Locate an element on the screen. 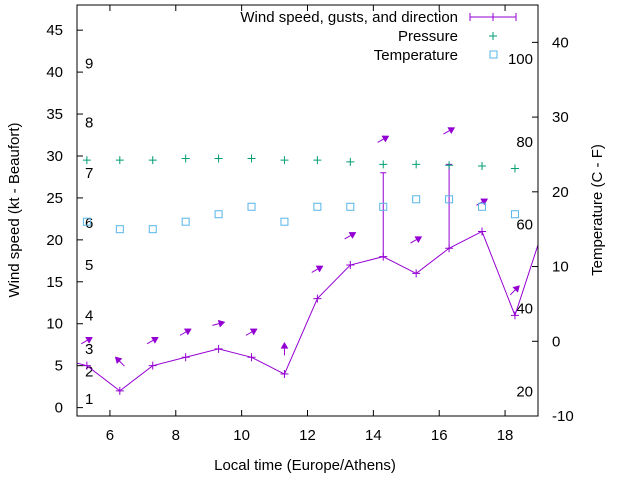 The height and width of the screenshot is (480, 640). beaufort-label: 5 is located at coordinates (89, 265).